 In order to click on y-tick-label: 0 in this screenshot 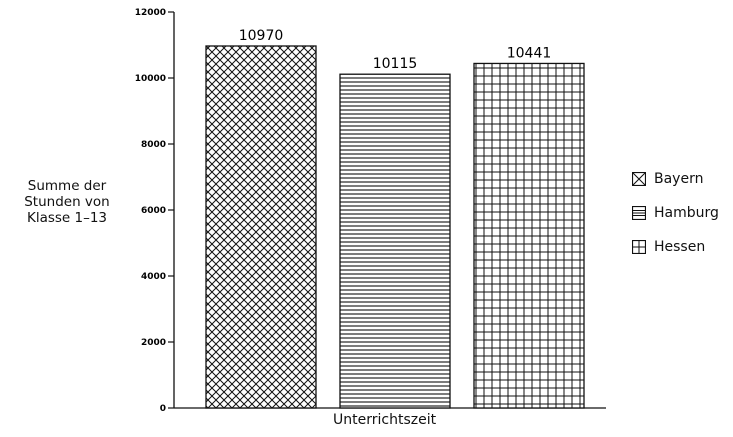, I will do `click(163, 409)`.